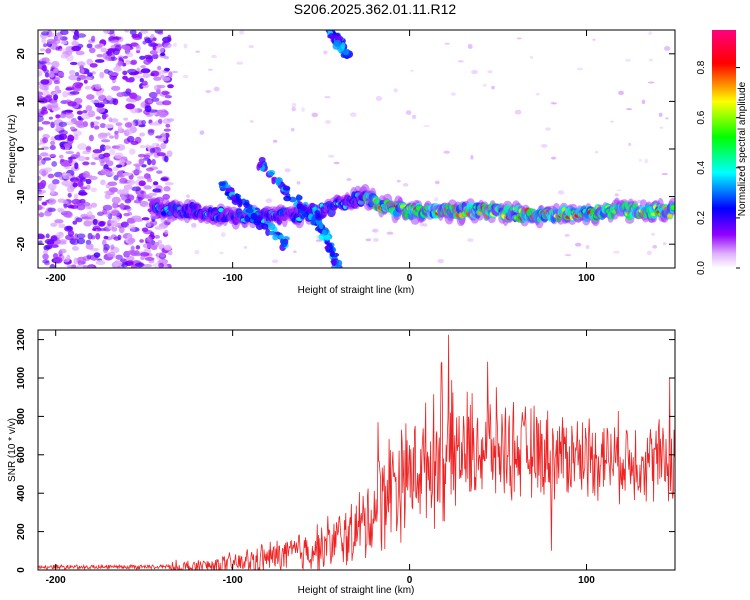 The image size is (750, 600). Describe the element at coordinates (718, 167) in the screenshot. I see `colorbar-ticks: 0.0 0.2 0.4 0.6 0.8` at that location.